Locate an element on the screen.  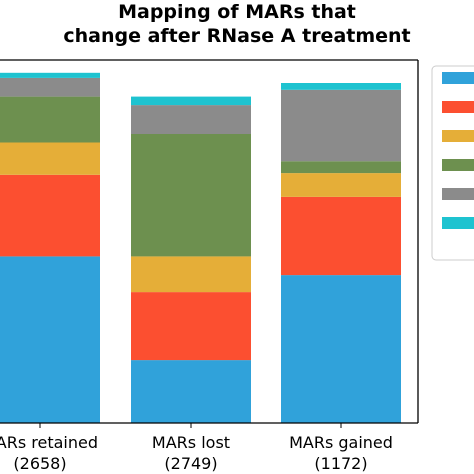
chart-title-line-1: Mapping of MARs that is located at coordinates (237, 12).